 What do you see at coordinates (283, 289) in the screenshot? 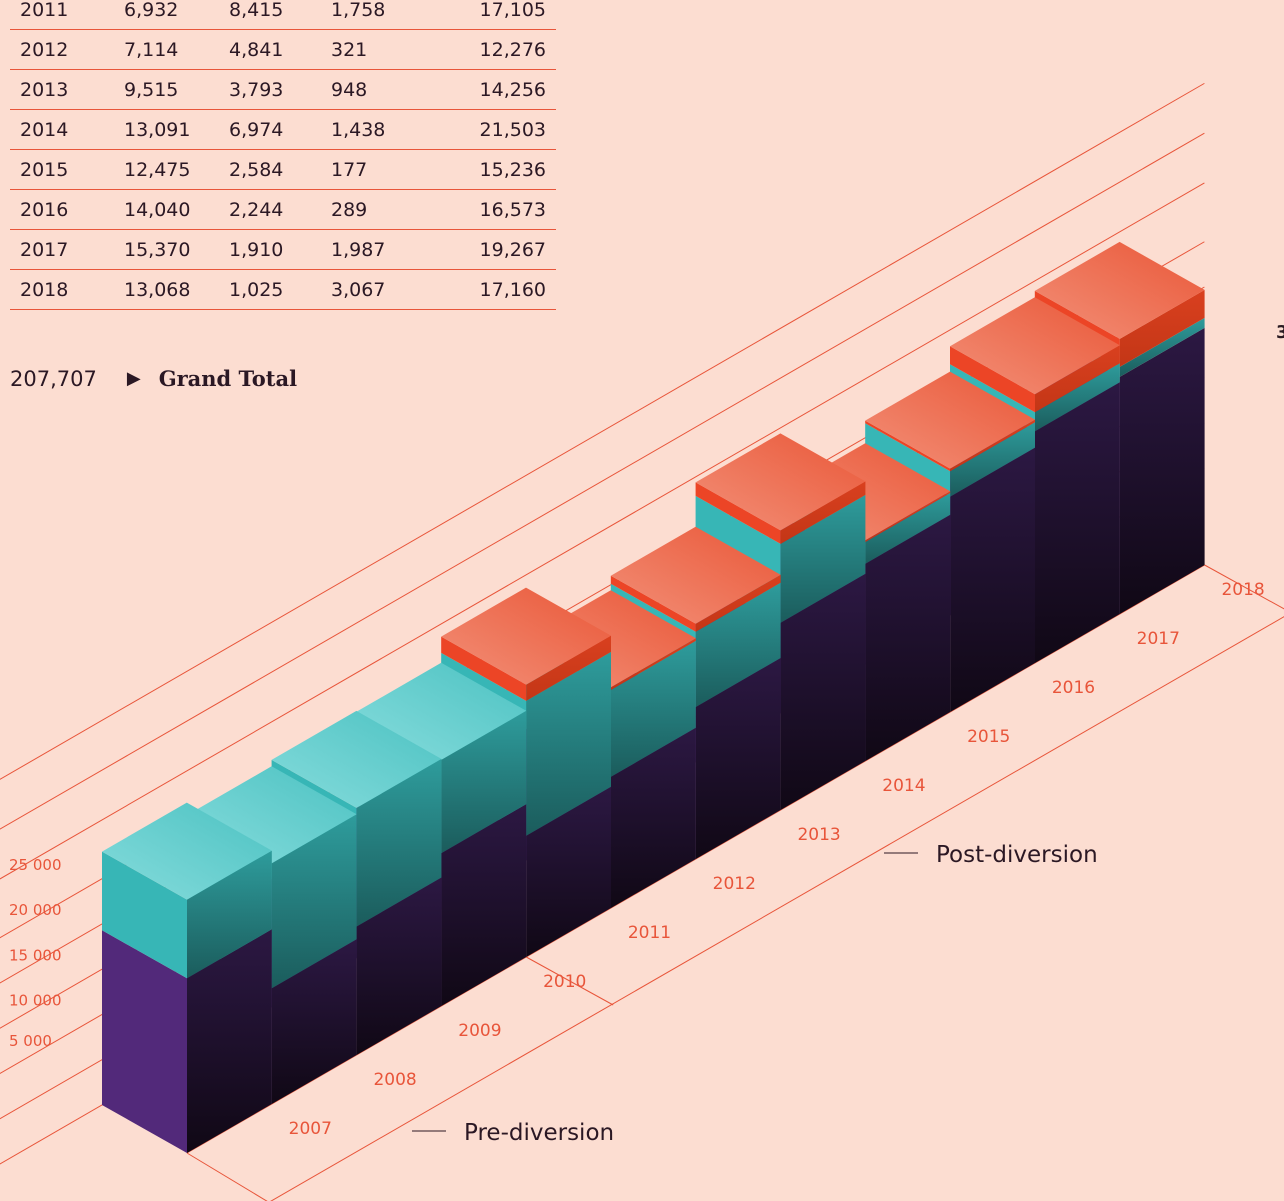
I see `table-row: 2018 13,068 1,025 3,067 17,160` at bounding box center [283, 289].